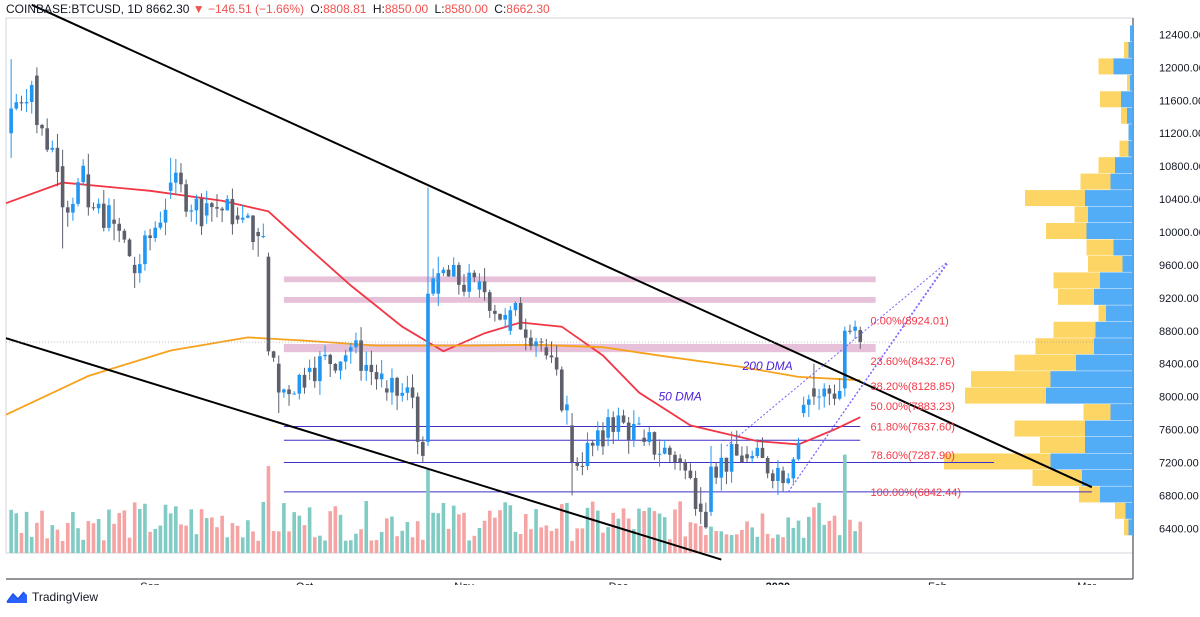  What do you see at coordinates (1179, 332) in the screenshot?
I see `price-tick-label: 8800.00` at bounding box center [1179, 332].